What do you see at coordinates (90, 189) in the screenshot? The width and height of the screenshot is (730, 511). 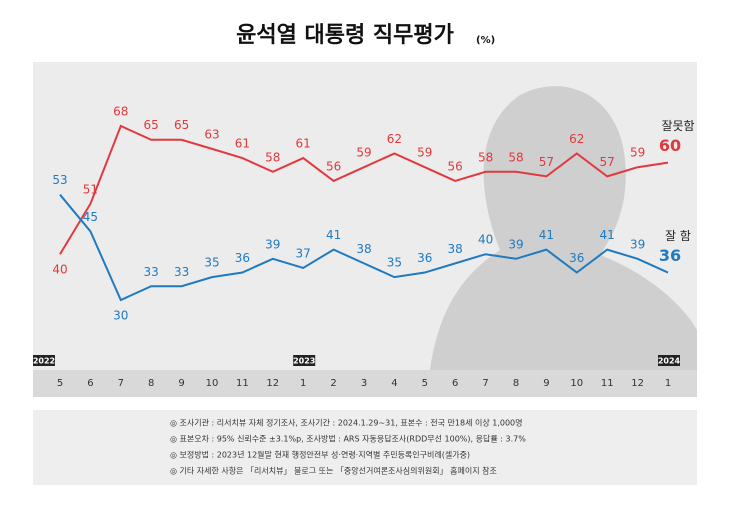 I see `data-label: 51` at bounding box center [90, 189].